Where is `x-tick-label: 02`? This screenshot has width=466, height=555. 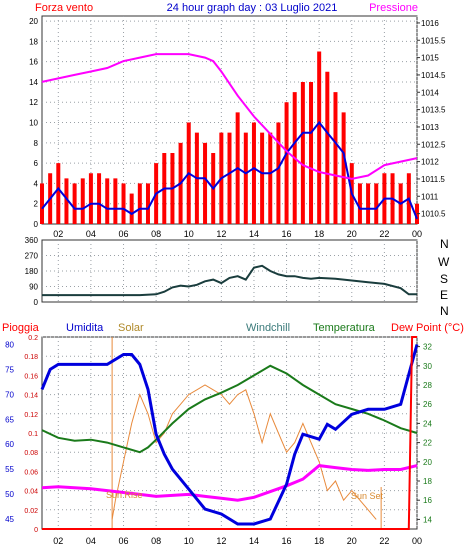
x-tick-label: 02 is located at coordinates (58, 541).